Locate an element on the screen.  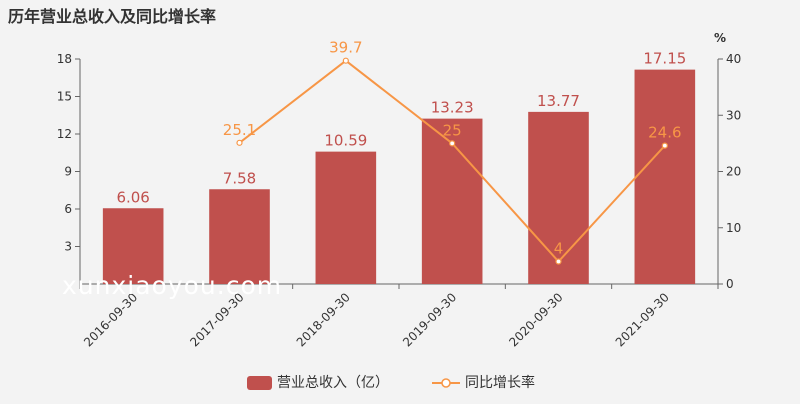
bar-value-label: 6.06 is located at coordinates (132, 197).